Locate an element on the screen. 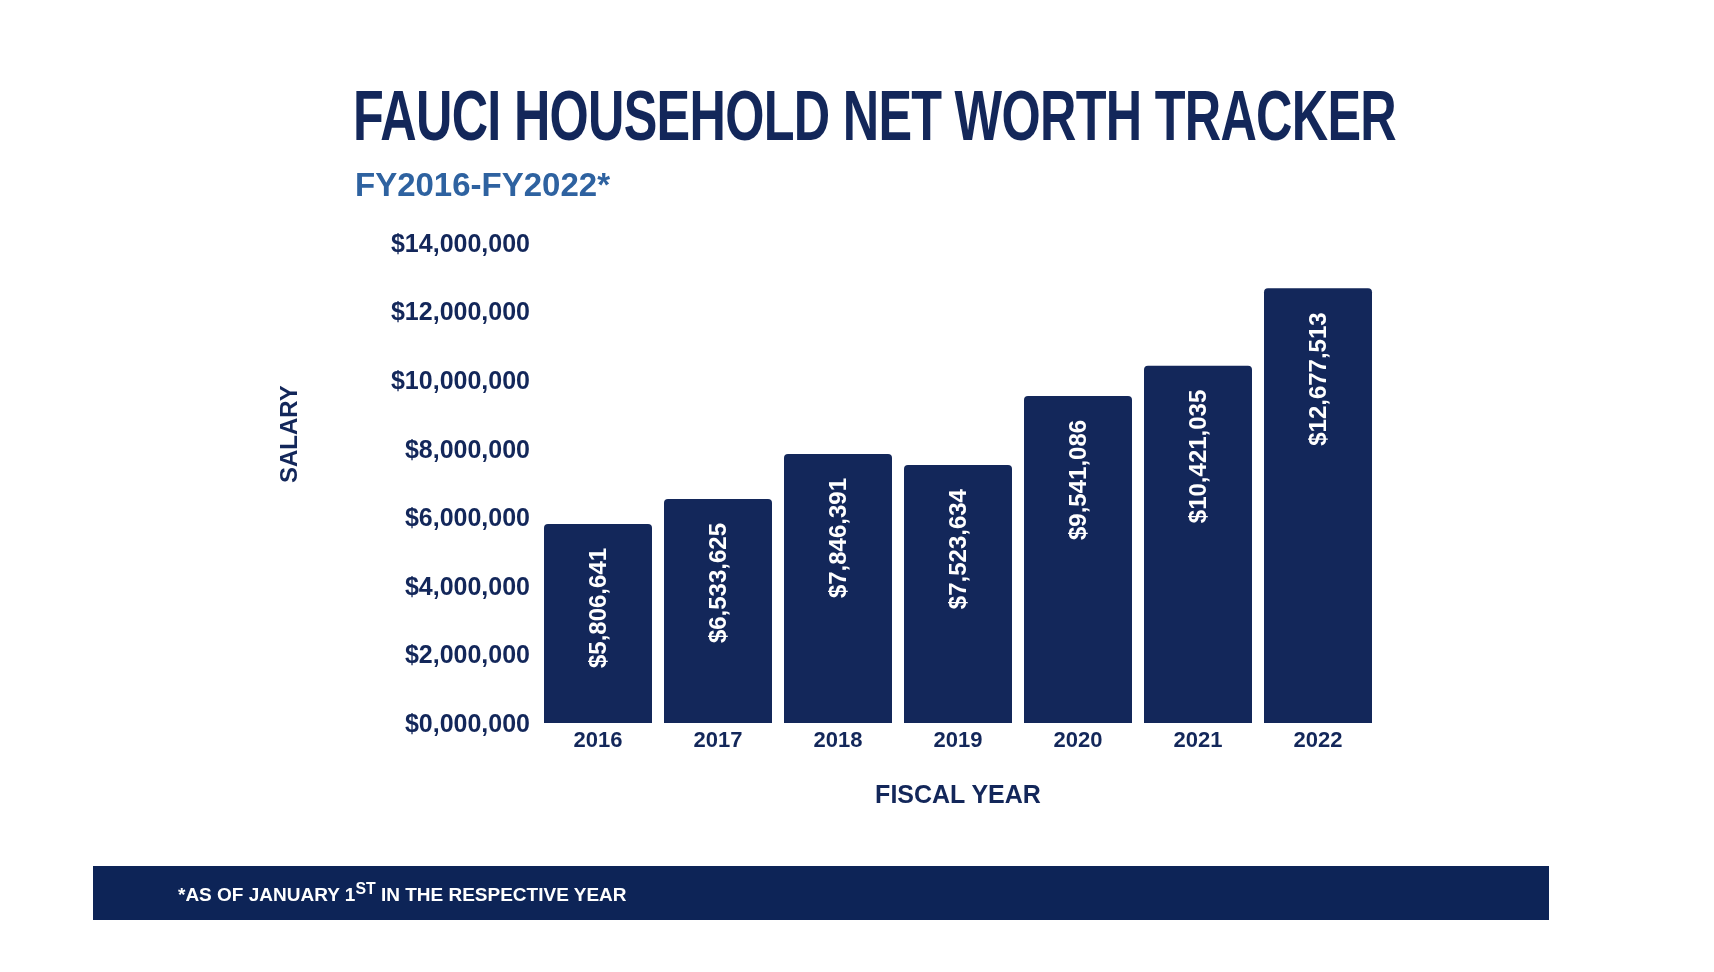  data-label: $5,806,641 is located at coordinates (598, 608).